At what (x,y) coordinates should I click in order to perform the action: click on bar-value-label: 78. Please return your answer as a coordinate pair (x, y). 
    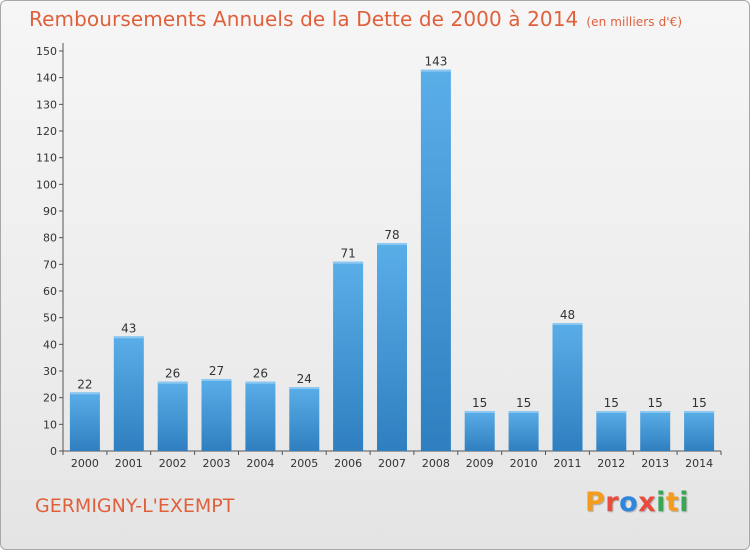
    Looking at the image, I should click on (391, 235).